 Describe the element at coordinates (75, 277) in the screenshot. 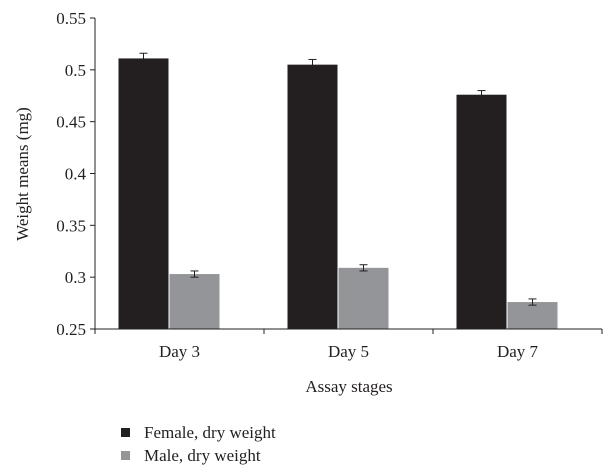

I see `y-tick-label: 0.3` at that location.